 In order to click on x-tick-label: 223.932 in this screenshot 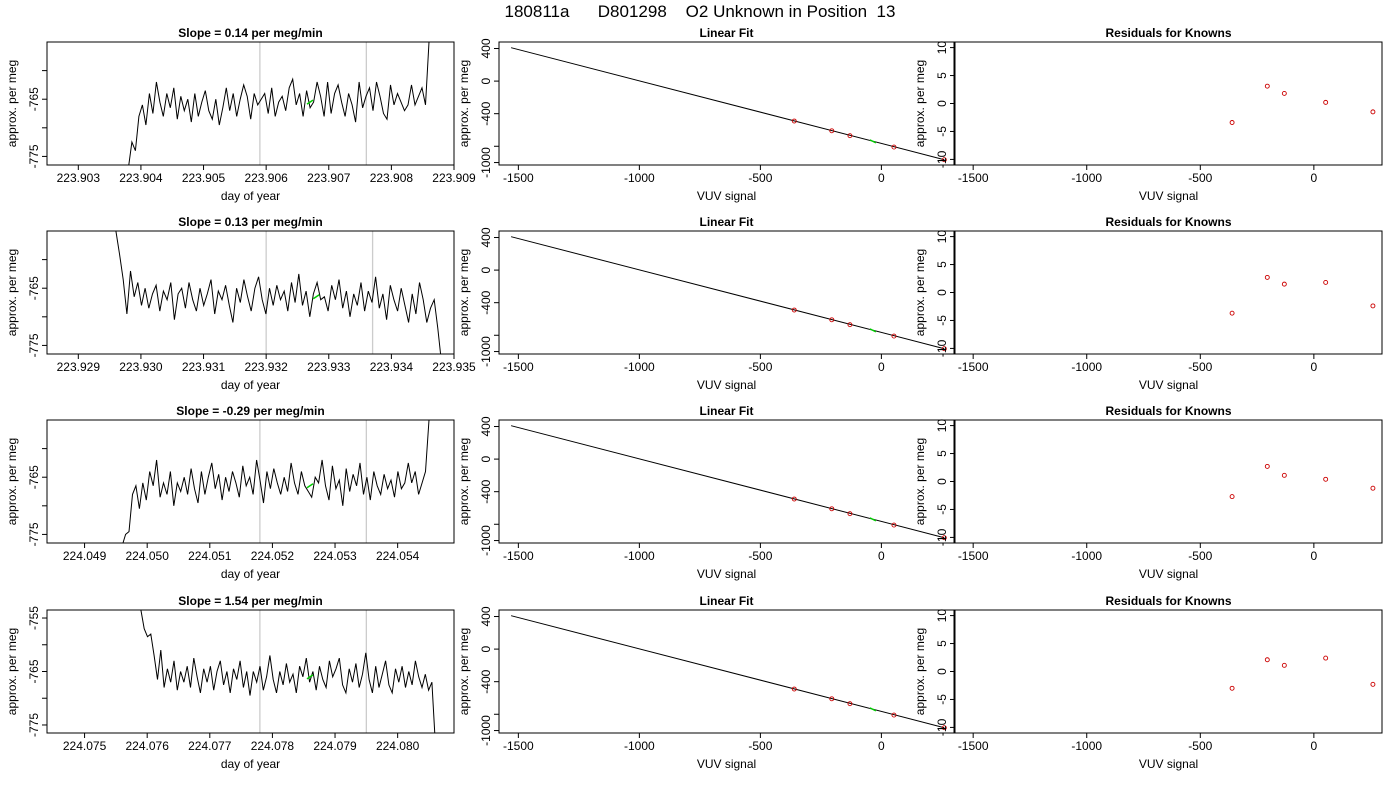, I will do `click(266, 367)`.